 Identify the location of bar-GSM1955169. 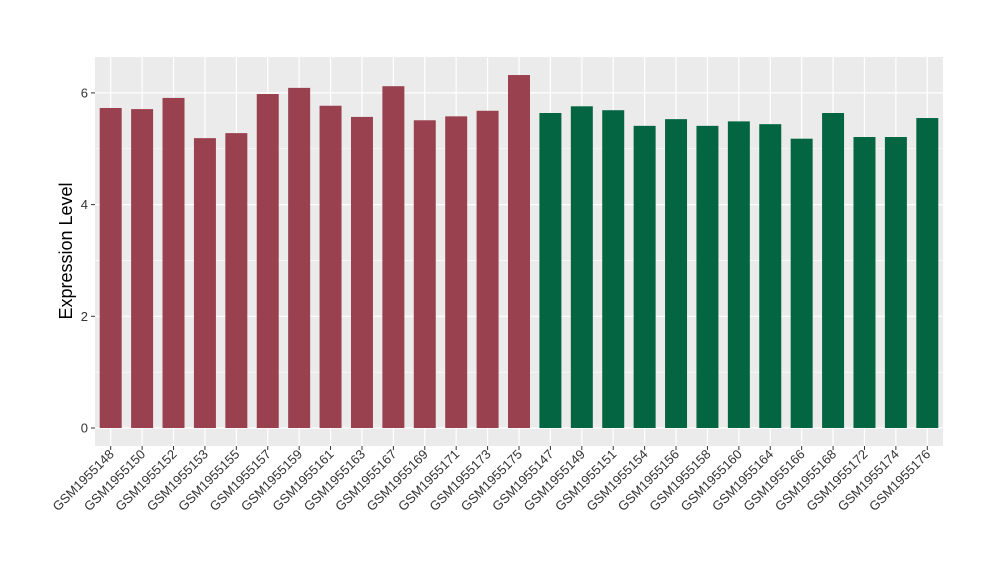
(424, 274).